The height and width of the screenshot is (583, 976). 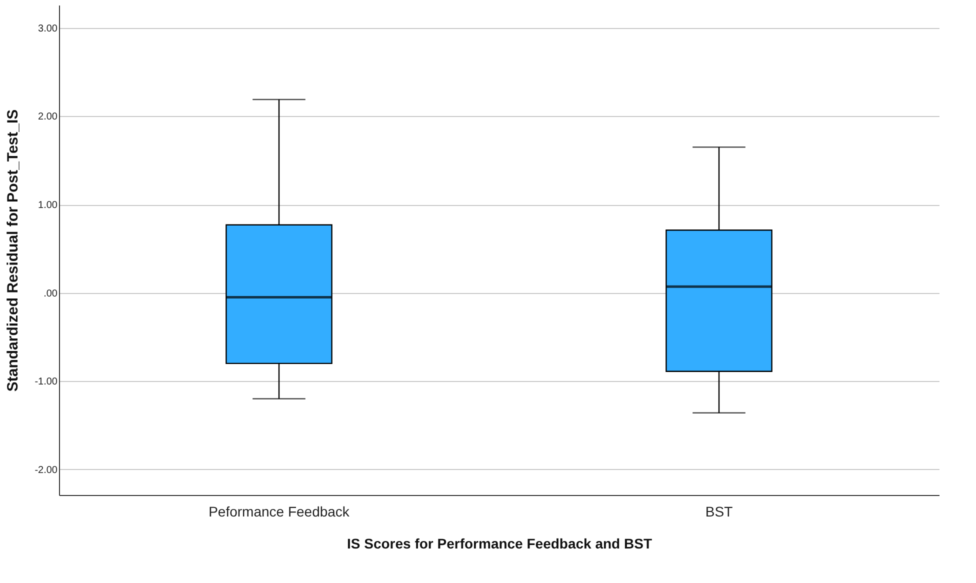 I want to click on x-tick-label: Peformance Feedback, so click(x=279, y=512).